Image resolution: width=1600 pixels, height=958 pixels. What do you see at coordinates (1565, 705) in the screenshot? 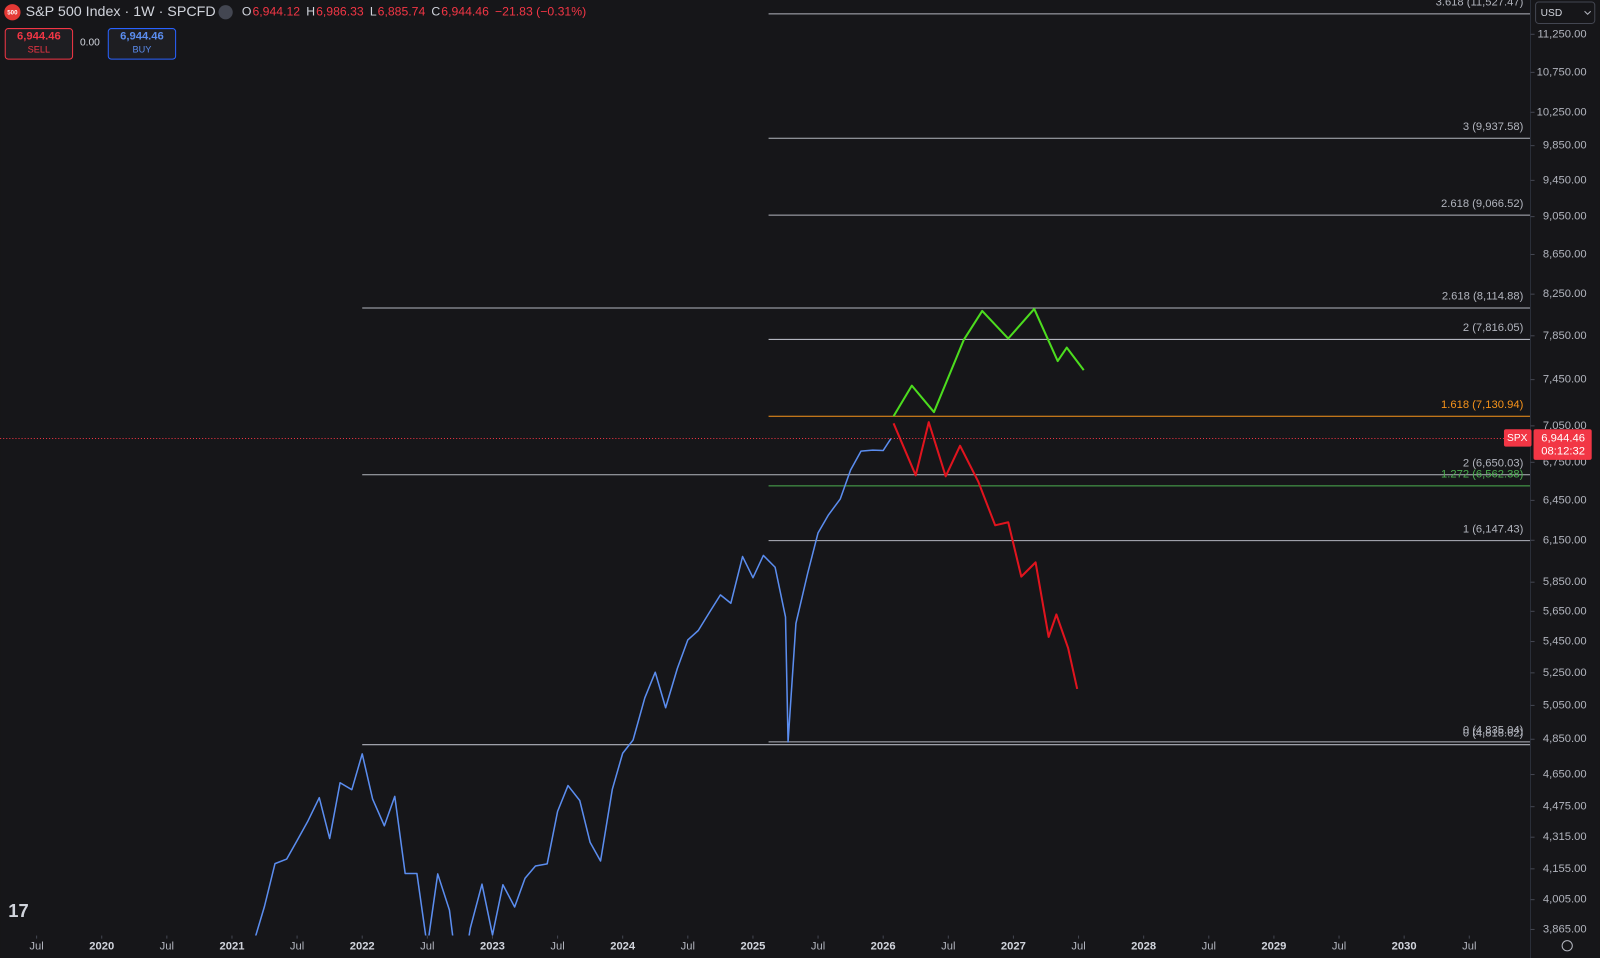
I see `y-tick-label: 5,050.00` at bounding box center [1565, 705].